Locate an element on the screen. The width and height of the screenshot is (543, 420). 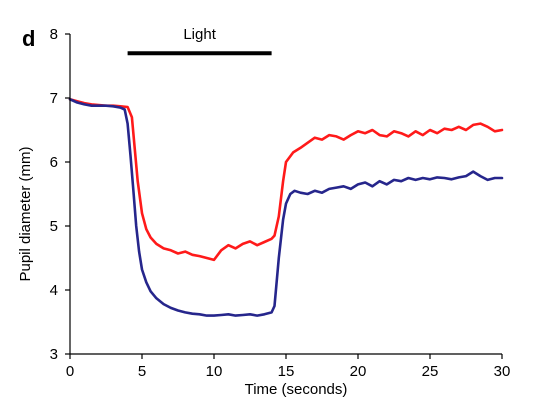
y-tick-label: 3 is located at coordinates (54, 354).